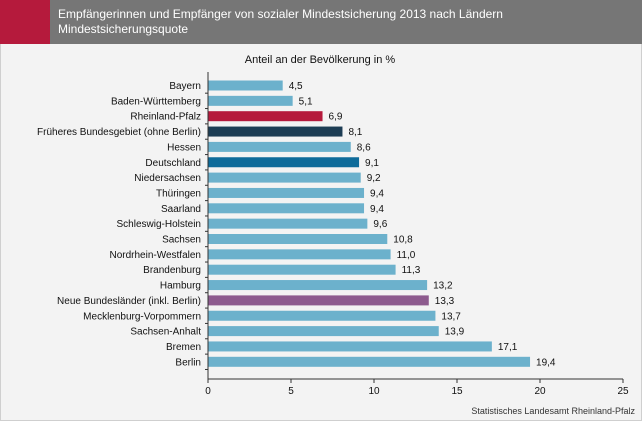 The width and height of the screenshot is (642, 421). Describe the element at coordinates (25, 22) in the screenshot. I see `header-accent-block` at that location.